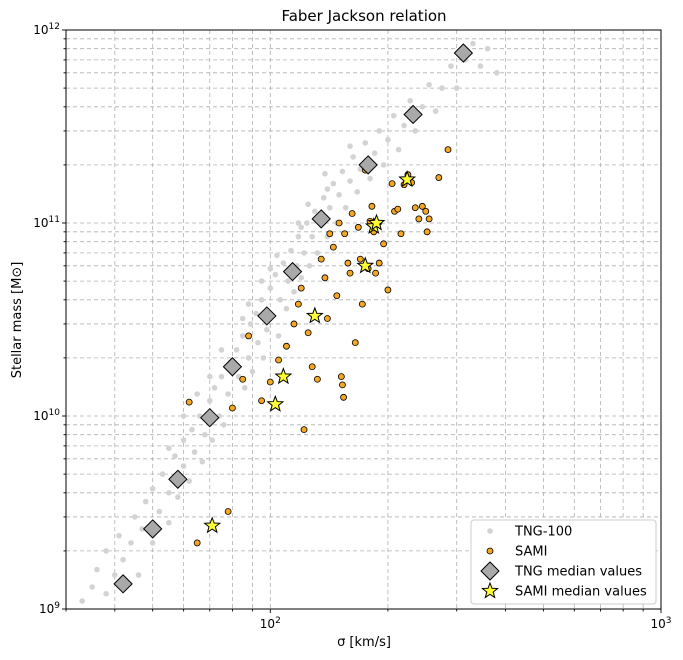 The height and width of the screenshot is (660, 683). I want to click on legend-label: SAMI median values, so click(581, 592).